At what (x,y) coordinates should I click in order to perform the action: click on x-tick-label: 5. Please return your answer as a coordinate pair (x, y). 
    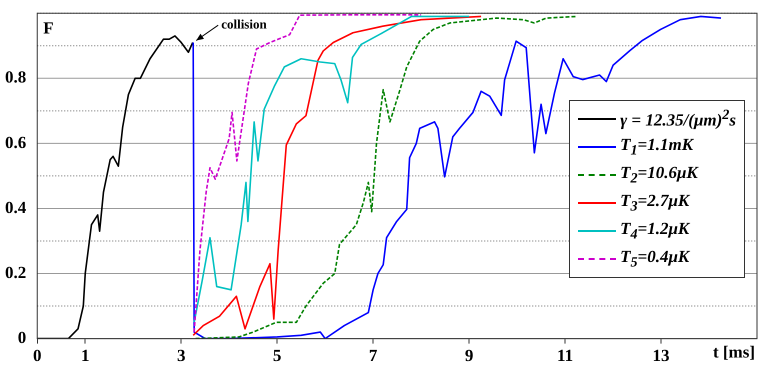
    Looking at the image, I should click on (277, 356).